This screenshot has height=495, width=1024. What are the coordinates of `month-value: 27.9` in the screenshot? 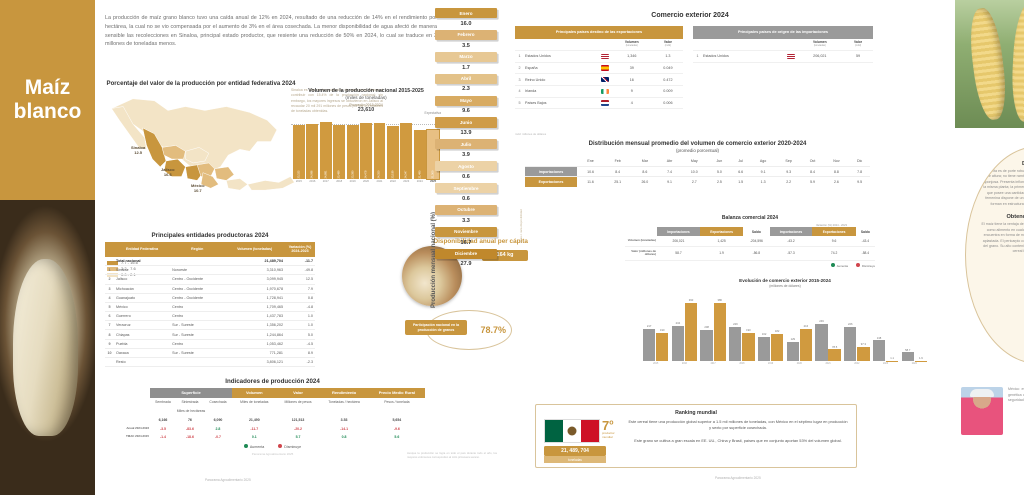 It's located at (466, 264).